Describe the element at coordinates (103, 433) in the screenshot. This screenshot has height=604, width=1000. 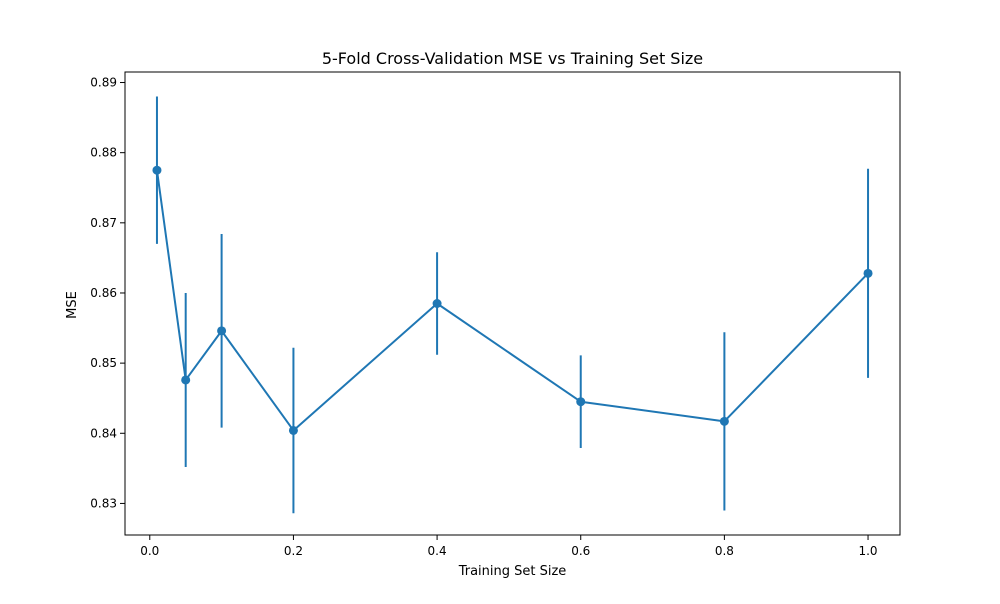
I see `y-tick-label: 0.84` at that location.